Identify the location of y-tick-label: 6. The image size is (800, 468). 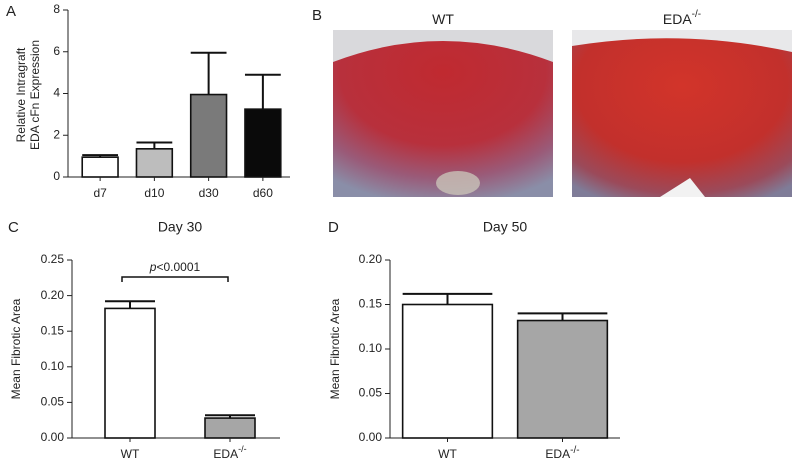
(56, 51).